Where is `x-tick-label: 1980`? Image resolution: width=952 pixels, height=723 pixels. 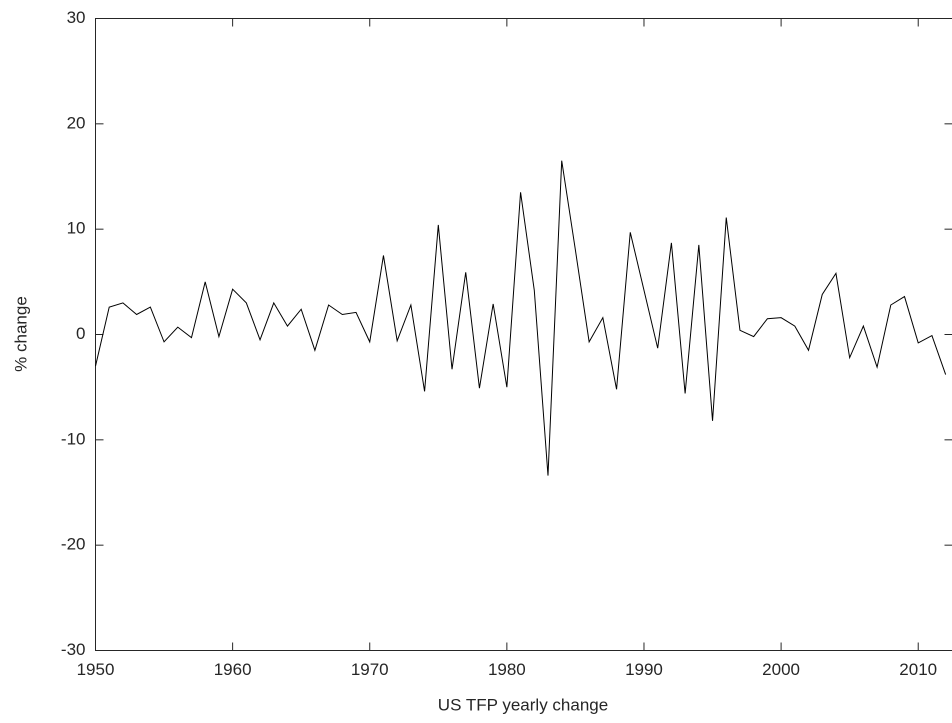 x-tick-label: 1980 is located at coordinates (507, 669).